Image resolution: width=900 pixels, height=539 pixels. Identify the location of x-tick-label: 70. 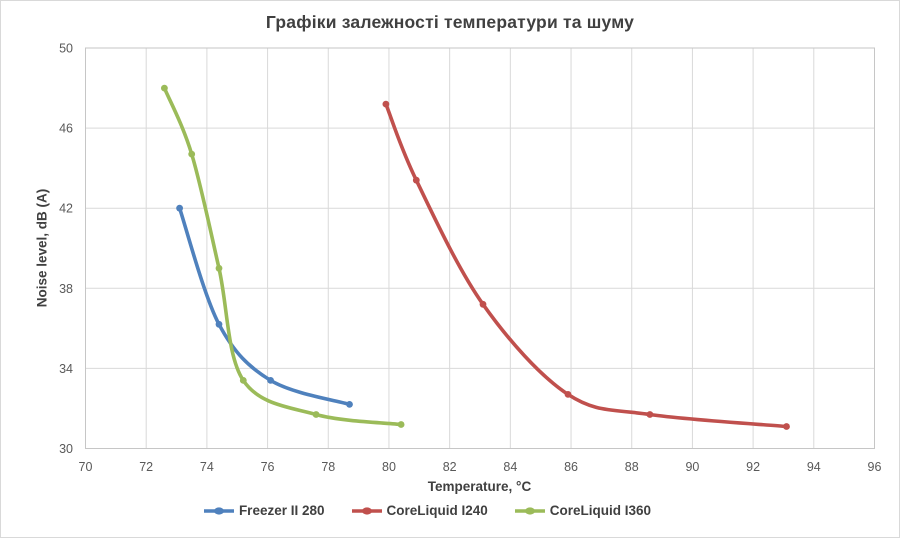
(86, 467).